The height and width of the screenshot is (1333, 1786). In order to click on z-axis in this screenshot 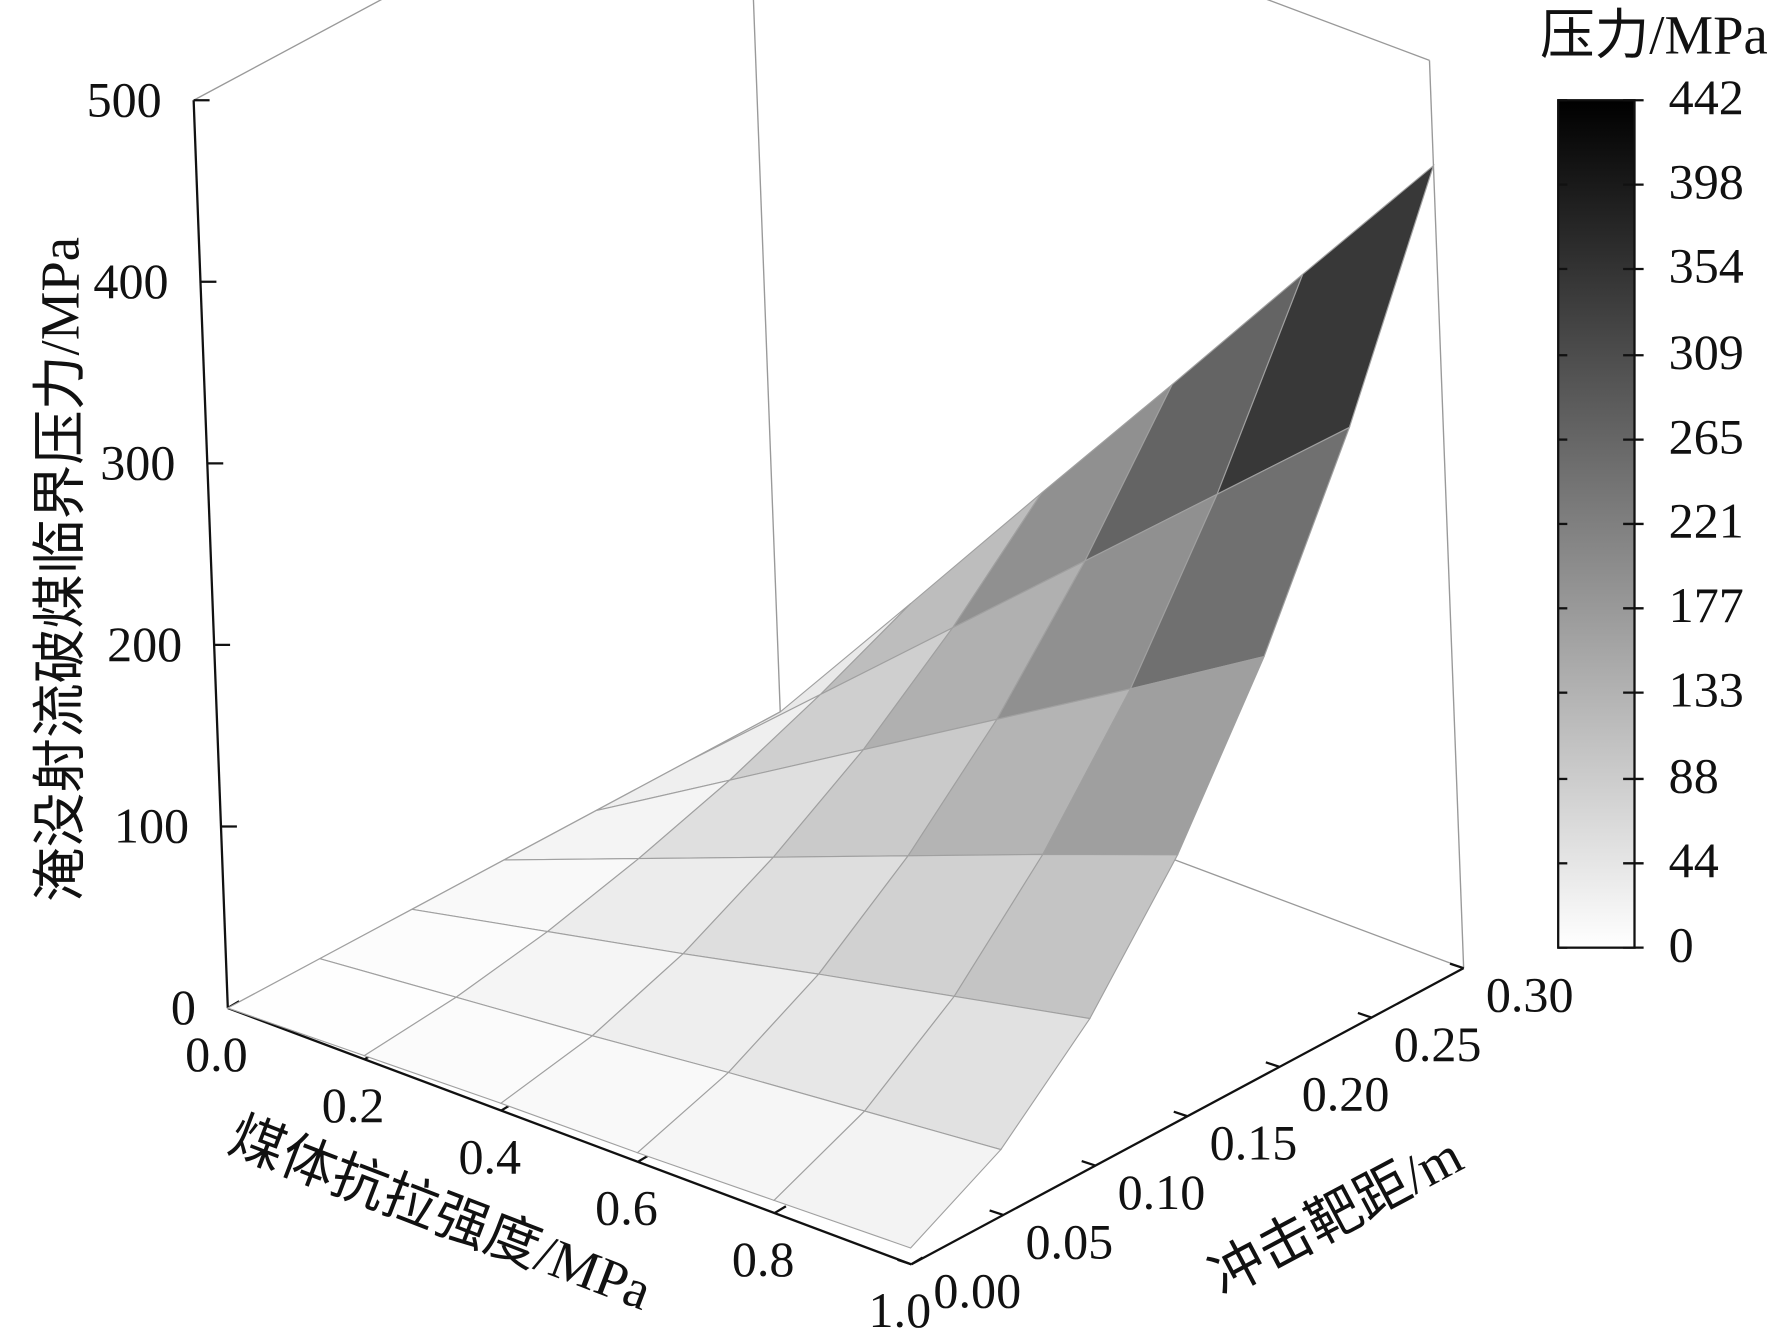, I will do `click(210, 554)`.